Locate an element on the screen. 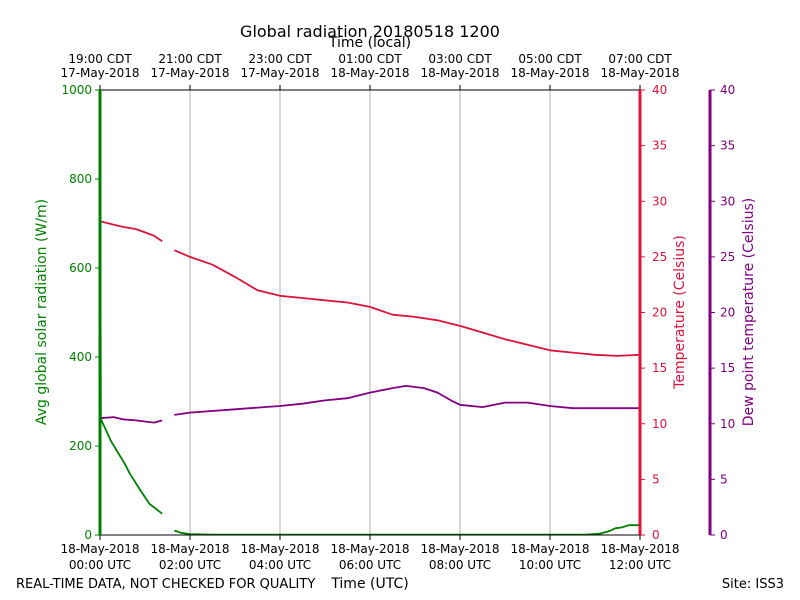  top-tick-label-time: 07:00 CDT is located at coordinates (640, 59).